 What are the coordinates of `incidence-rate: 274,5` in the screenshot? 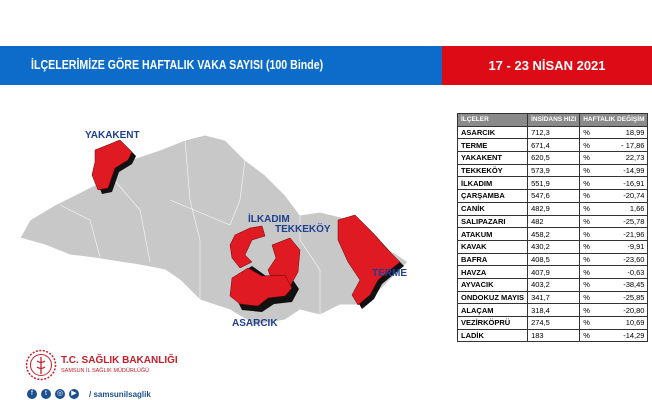 It's located at (554, 323).